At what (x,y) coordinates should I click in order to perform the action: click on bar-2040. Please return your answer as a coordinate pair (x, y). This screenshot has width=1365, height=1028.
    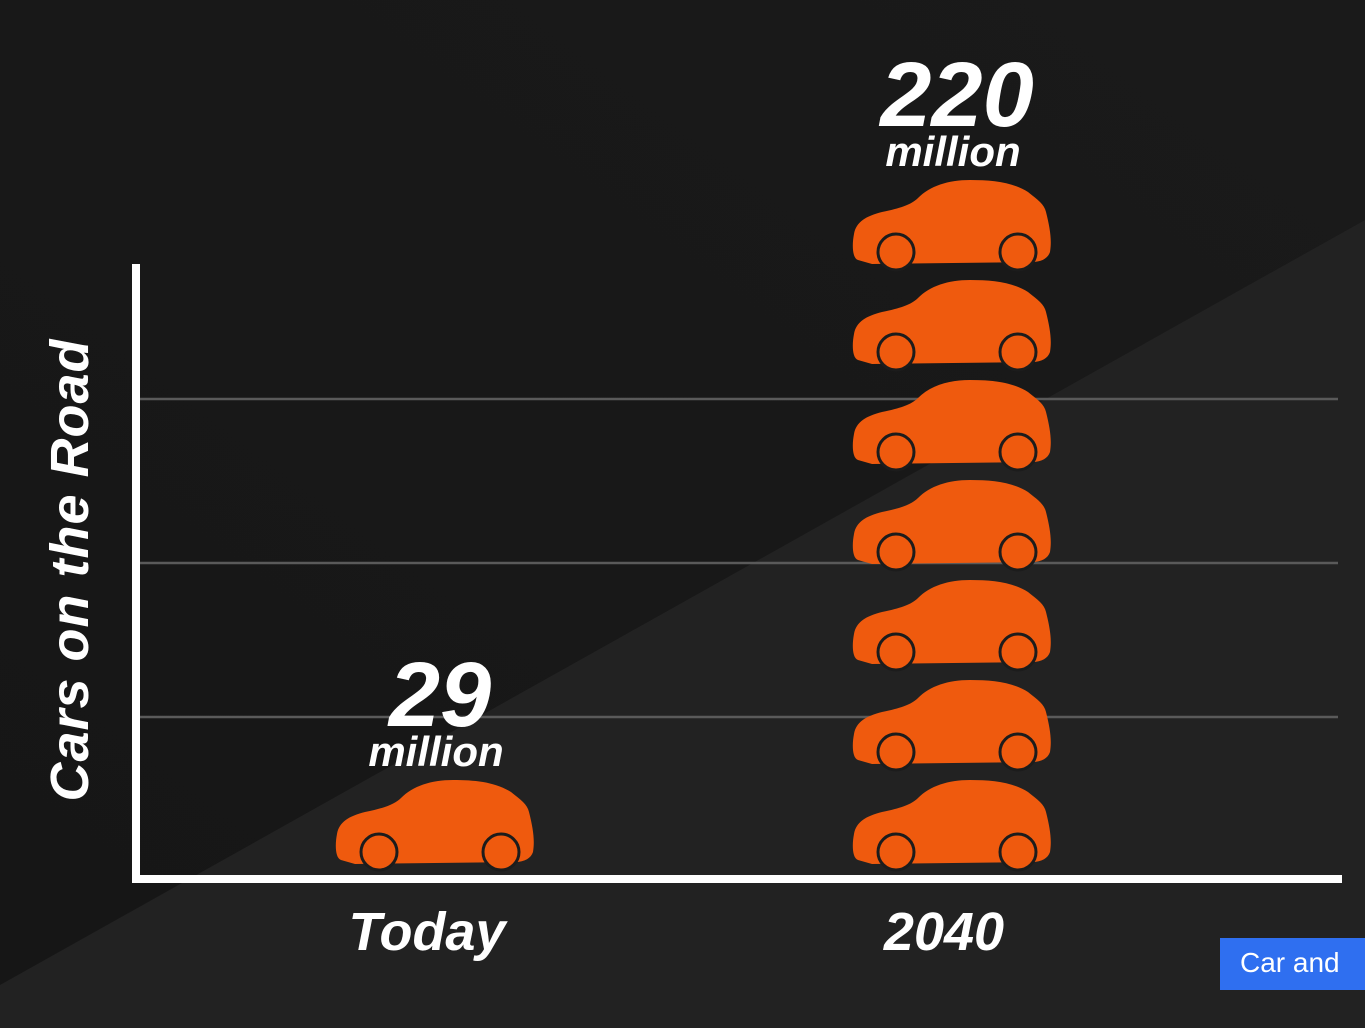
    Looking at the image, I should click on (951, 526).